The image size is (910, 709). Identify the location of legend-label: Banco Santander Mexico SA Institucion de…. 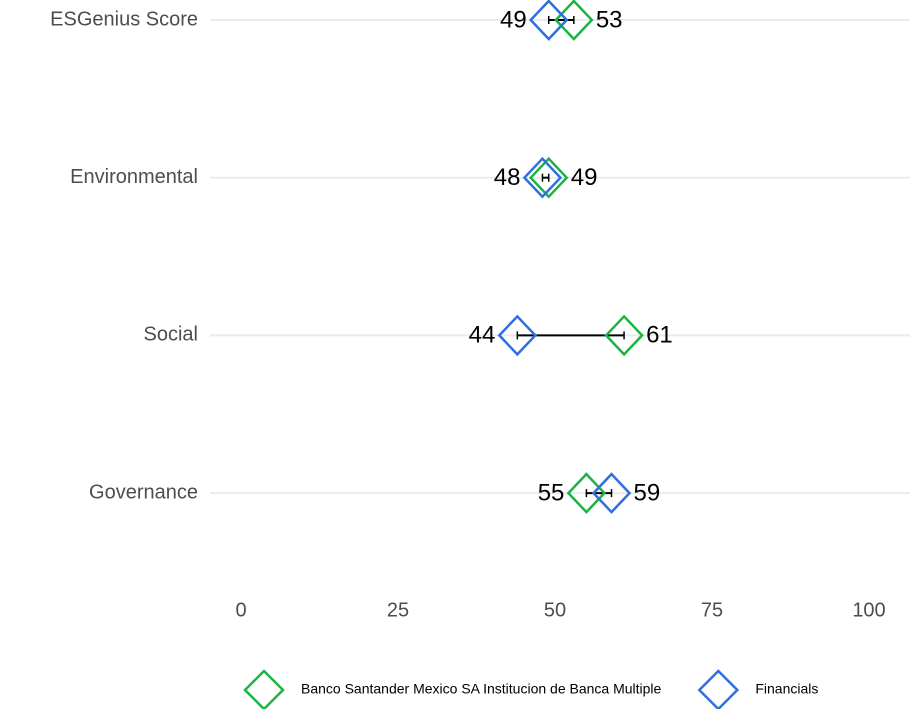
(481, 689).